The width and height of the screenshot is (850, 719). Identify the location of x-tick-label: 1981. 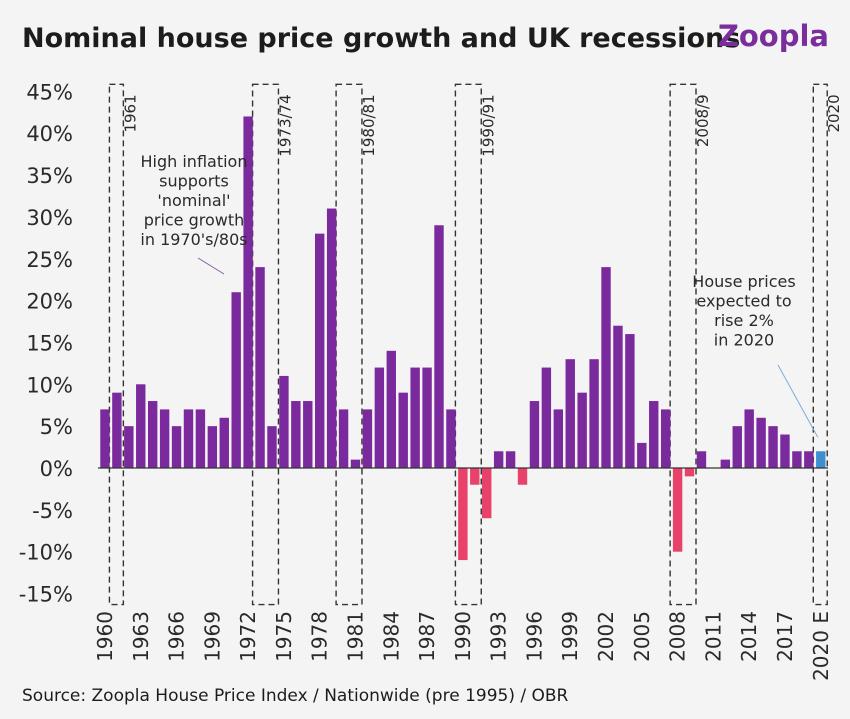
(355, 636).